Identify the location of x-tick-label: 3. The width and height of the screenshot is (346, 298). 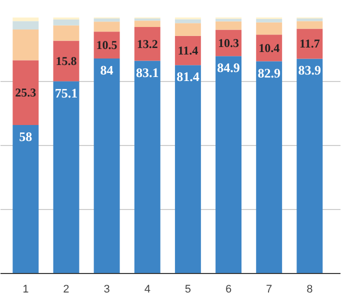
(107, 290).